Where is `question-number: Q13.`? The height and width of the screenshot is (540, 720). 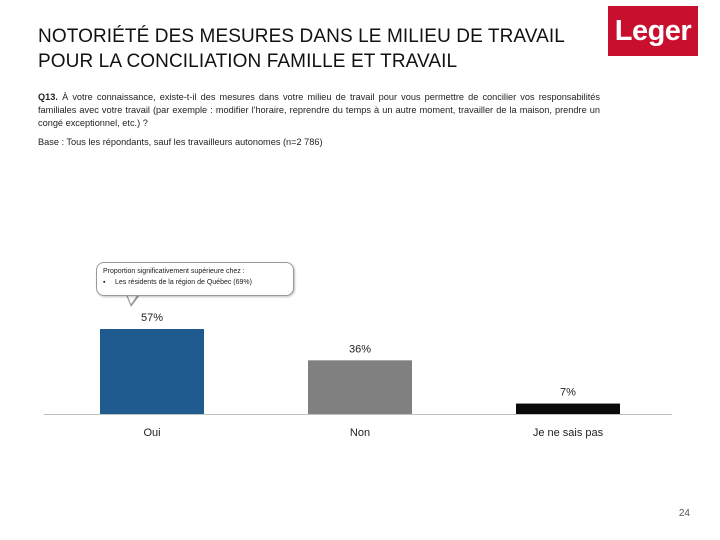 question-number: Q13. is located at coordinates (48, 97).